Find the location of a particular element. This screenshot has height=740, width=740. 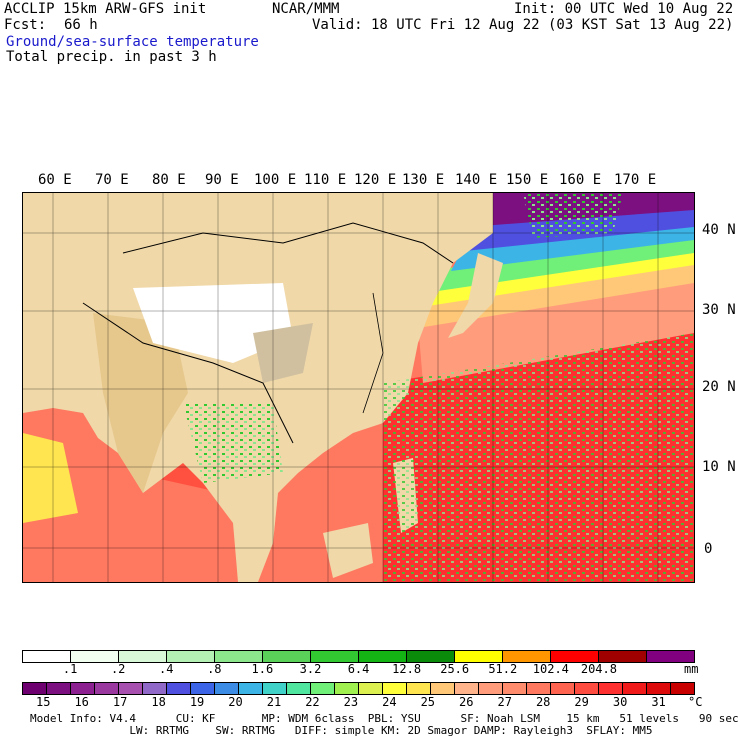

temp-tick-label: 30 is located at coordinates (620, 702).